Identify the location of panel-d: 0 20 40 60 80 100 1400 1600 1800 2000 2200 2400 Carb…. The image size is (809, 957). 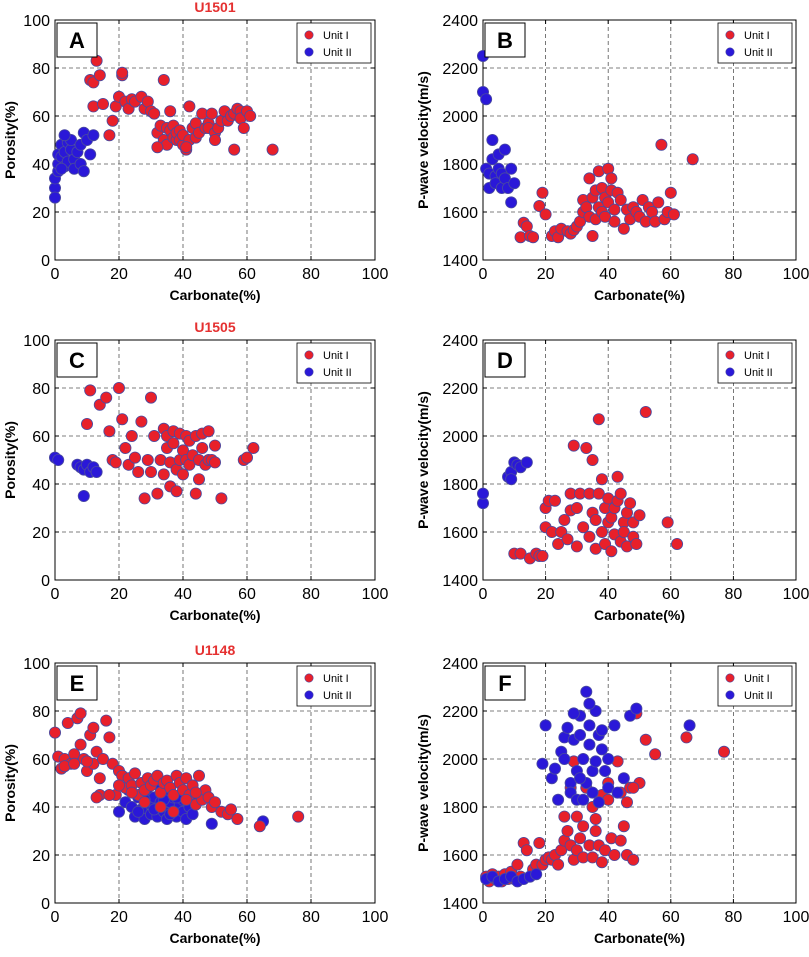
(612, 478).